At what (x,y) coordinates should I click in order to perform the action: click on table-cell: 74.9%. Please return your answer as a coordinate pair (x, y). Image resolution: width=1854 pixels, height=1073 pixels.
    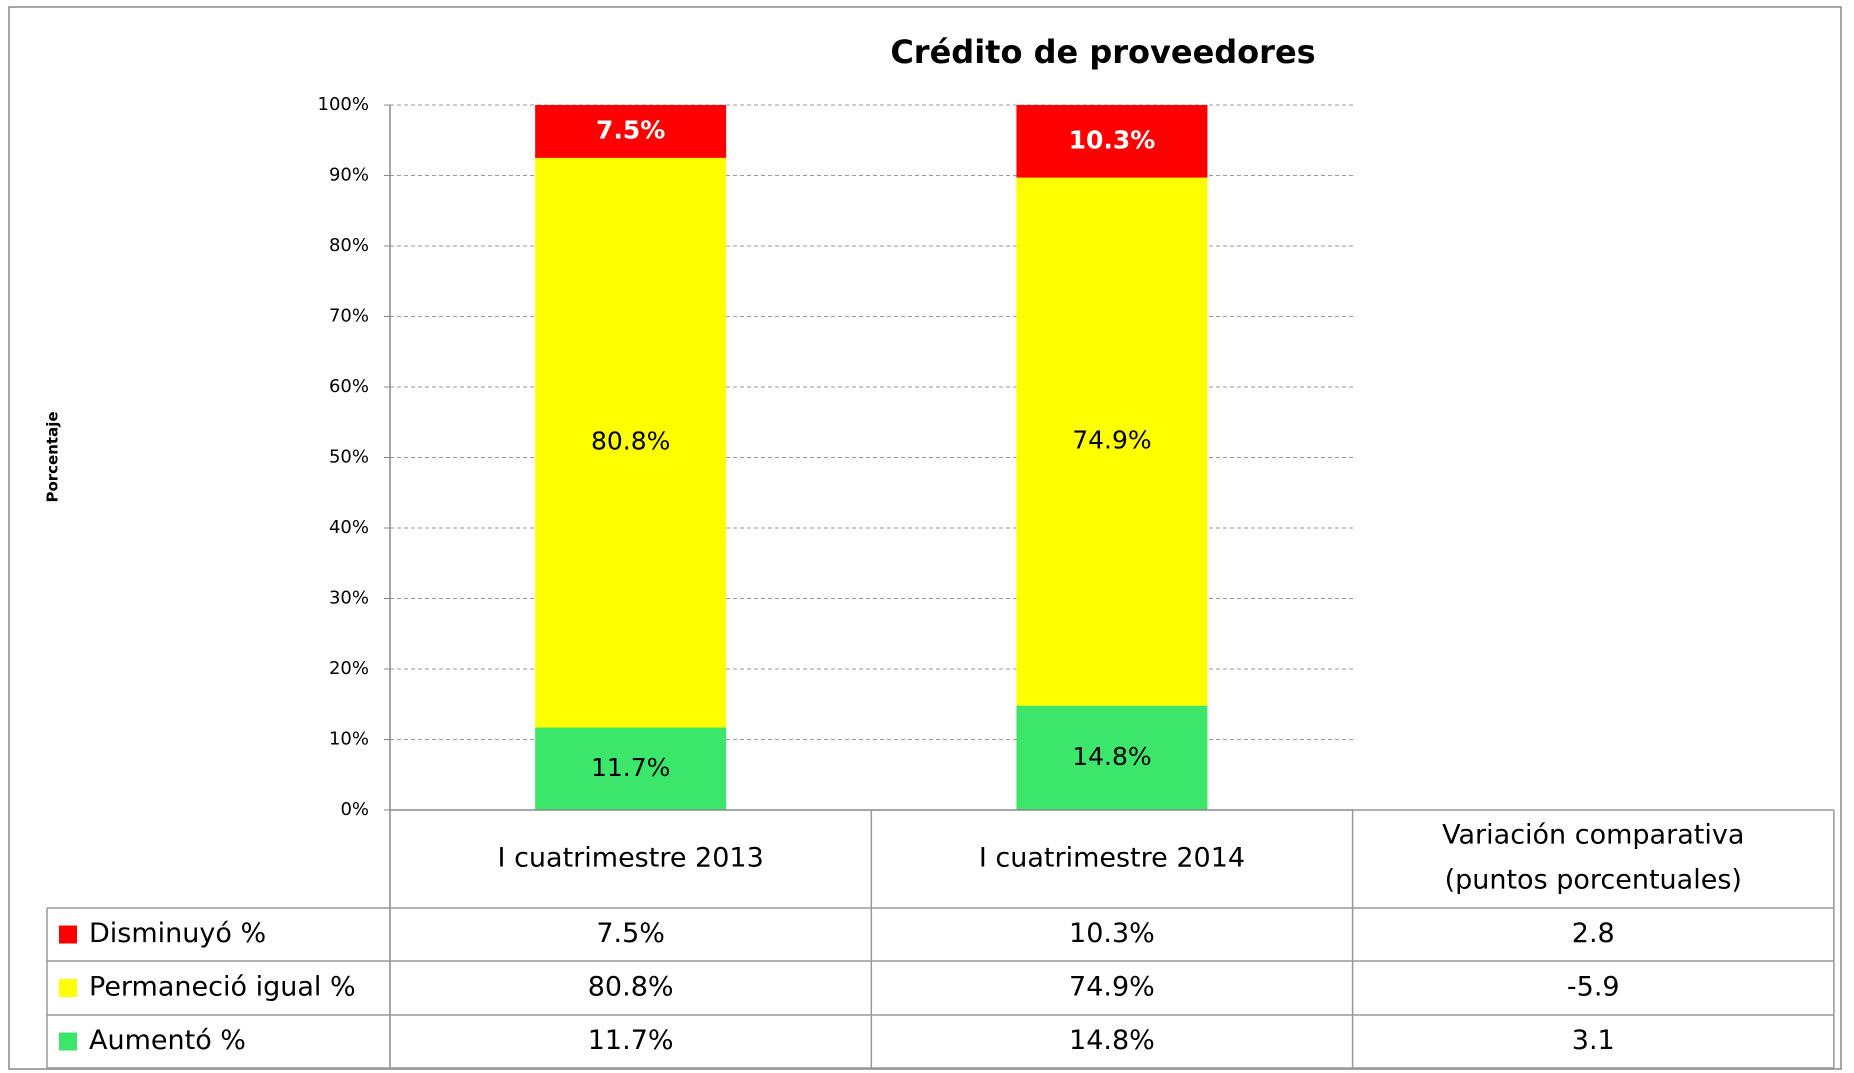
    Looking at the image, I should click on (1112, 987).